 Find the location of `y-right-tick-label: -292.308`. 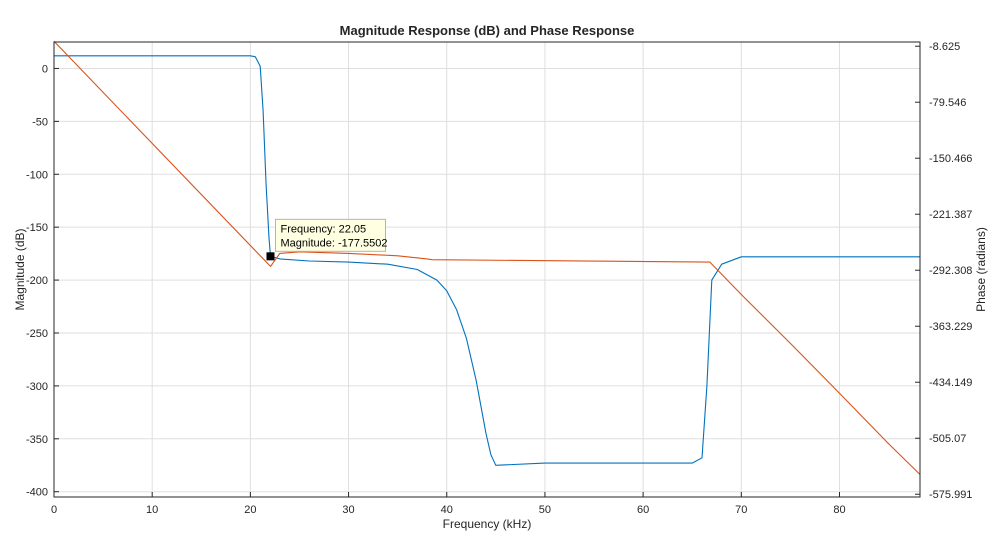

y-right-tick-label: -292.308 is located at coordinates (950, 271).